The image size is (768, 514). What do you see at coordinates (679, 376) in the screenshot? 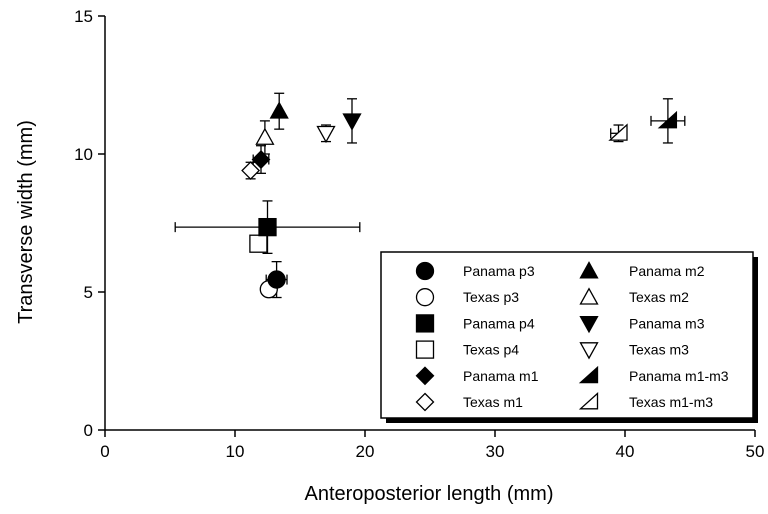
I see `legend-label-panama-m1-m3: Panama m1-m3` at bounding box center [679, 376].